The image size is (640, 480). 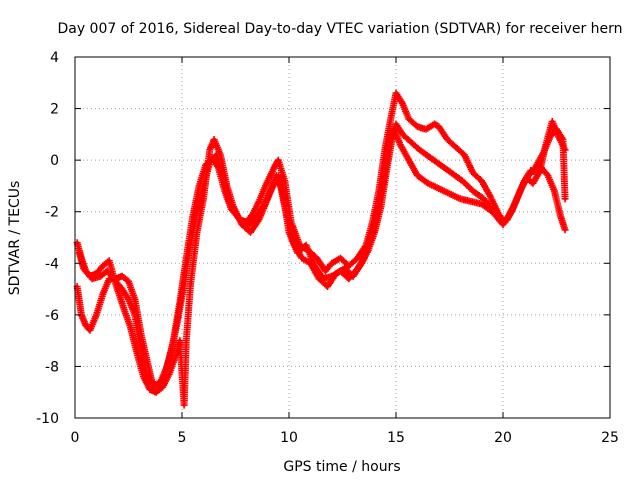 I want to click on x-axis-label: GPS time / hours, so click(x=341, y=467).